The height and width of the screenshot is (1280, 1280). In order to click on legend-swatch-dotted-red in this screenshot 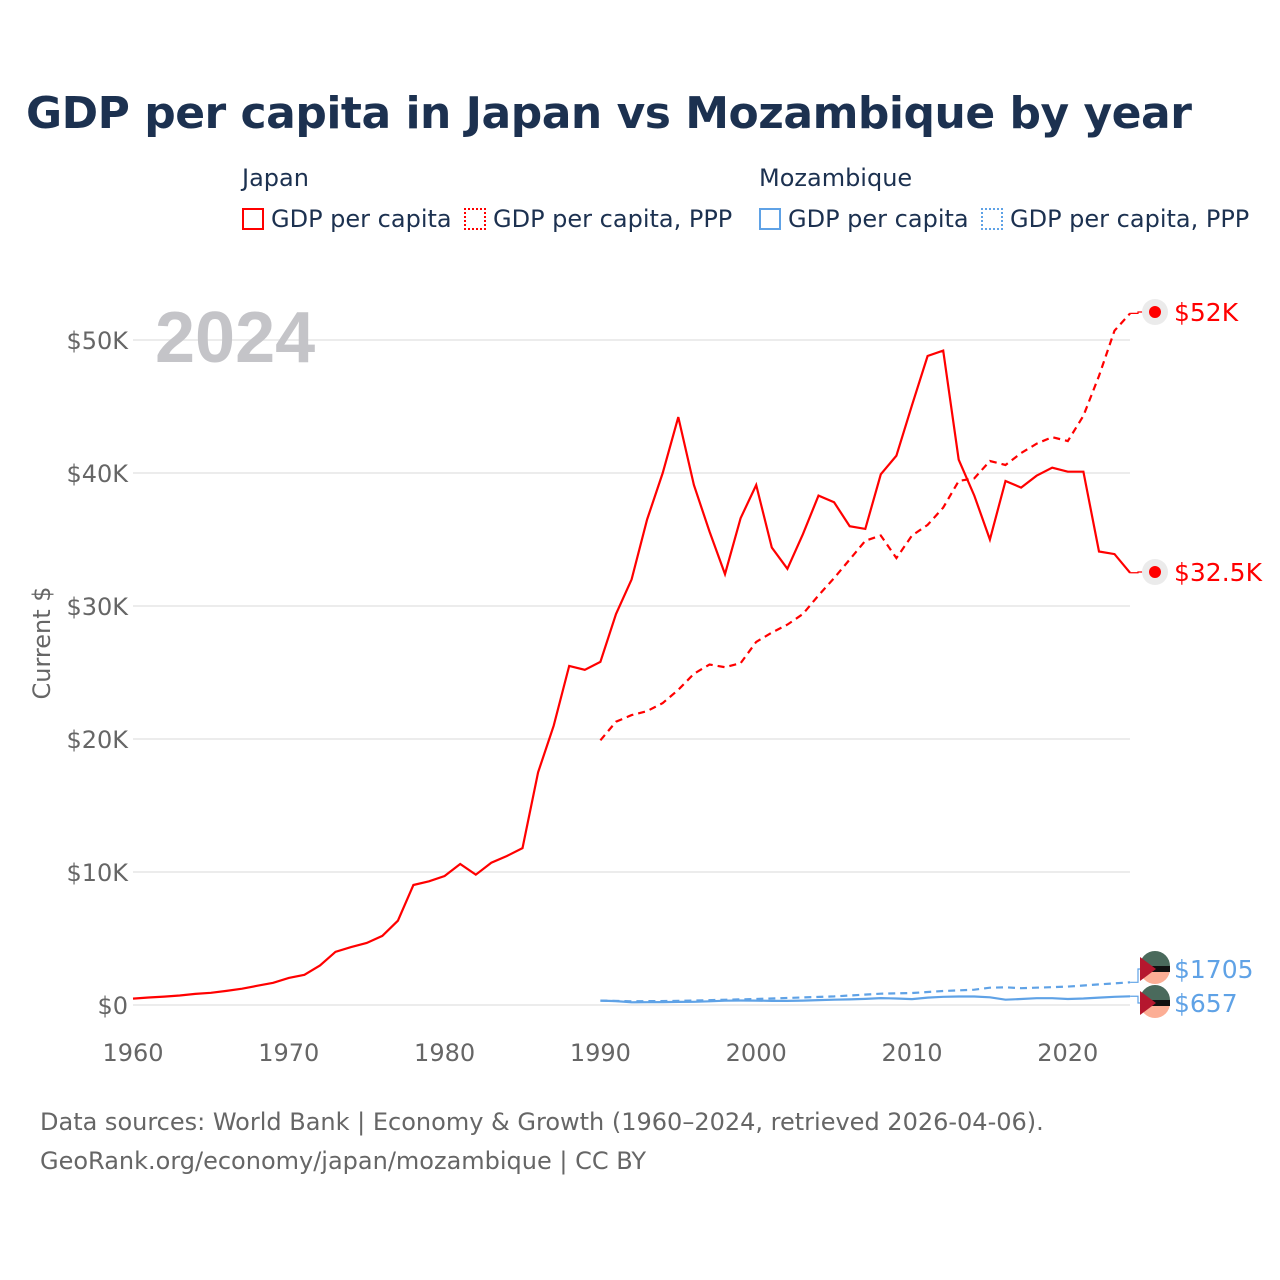, I will do `click(475, 219)`.